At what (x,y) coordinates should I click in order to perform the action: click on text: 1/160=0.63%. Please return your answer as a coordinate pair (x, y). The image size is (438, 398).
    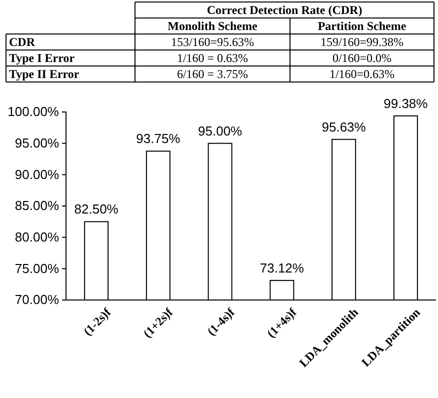
    Looking at the image, I should click on (362, 74).